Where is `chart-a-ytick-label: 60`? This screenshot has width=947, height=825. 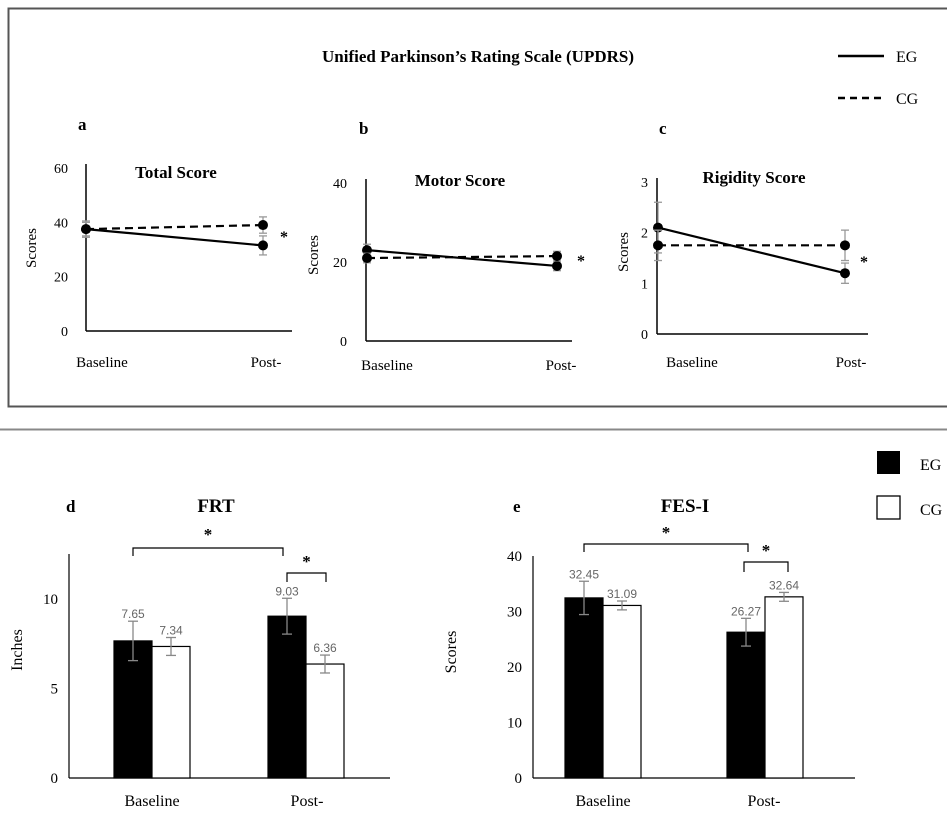 chart-a-ytick-label: 60 is located at coordinates (61, 169).